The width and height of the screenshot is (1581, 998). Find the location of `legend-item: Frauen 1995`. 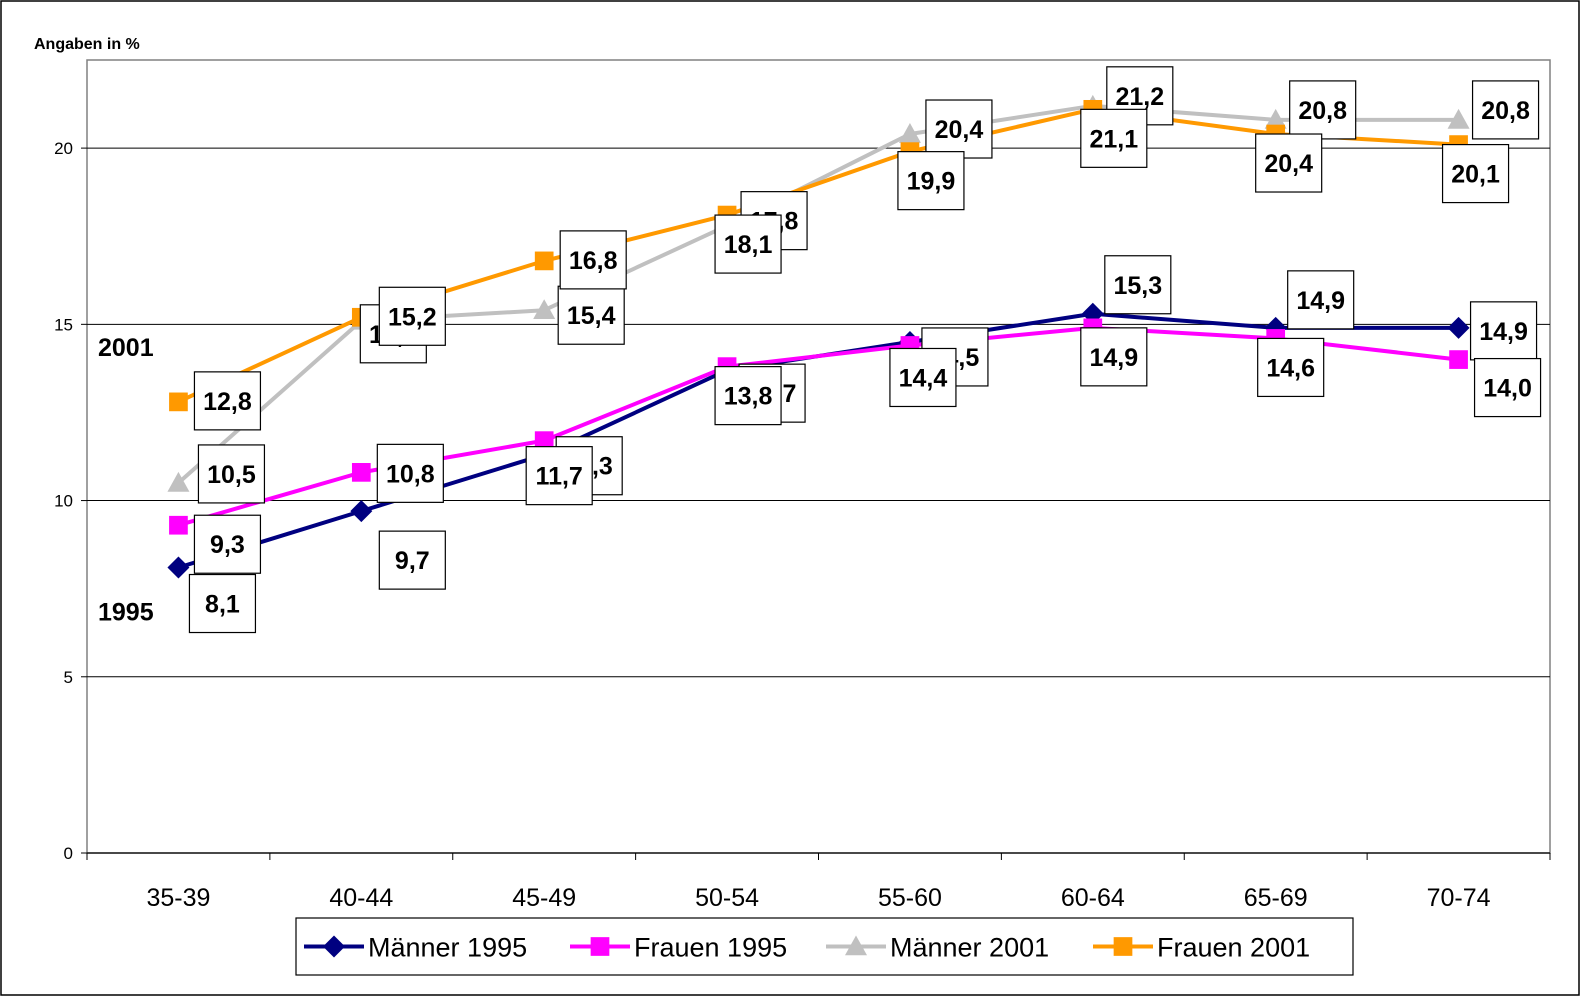

legend-item: Frauen 1995 is located at coordinates (678, 948).